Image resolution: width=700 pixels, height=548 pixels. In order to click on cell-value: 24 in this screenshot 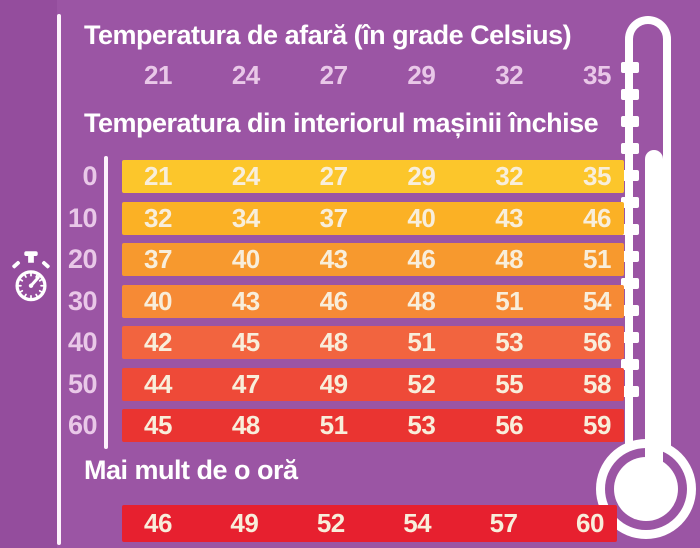, I will do `click(245, 176)`.